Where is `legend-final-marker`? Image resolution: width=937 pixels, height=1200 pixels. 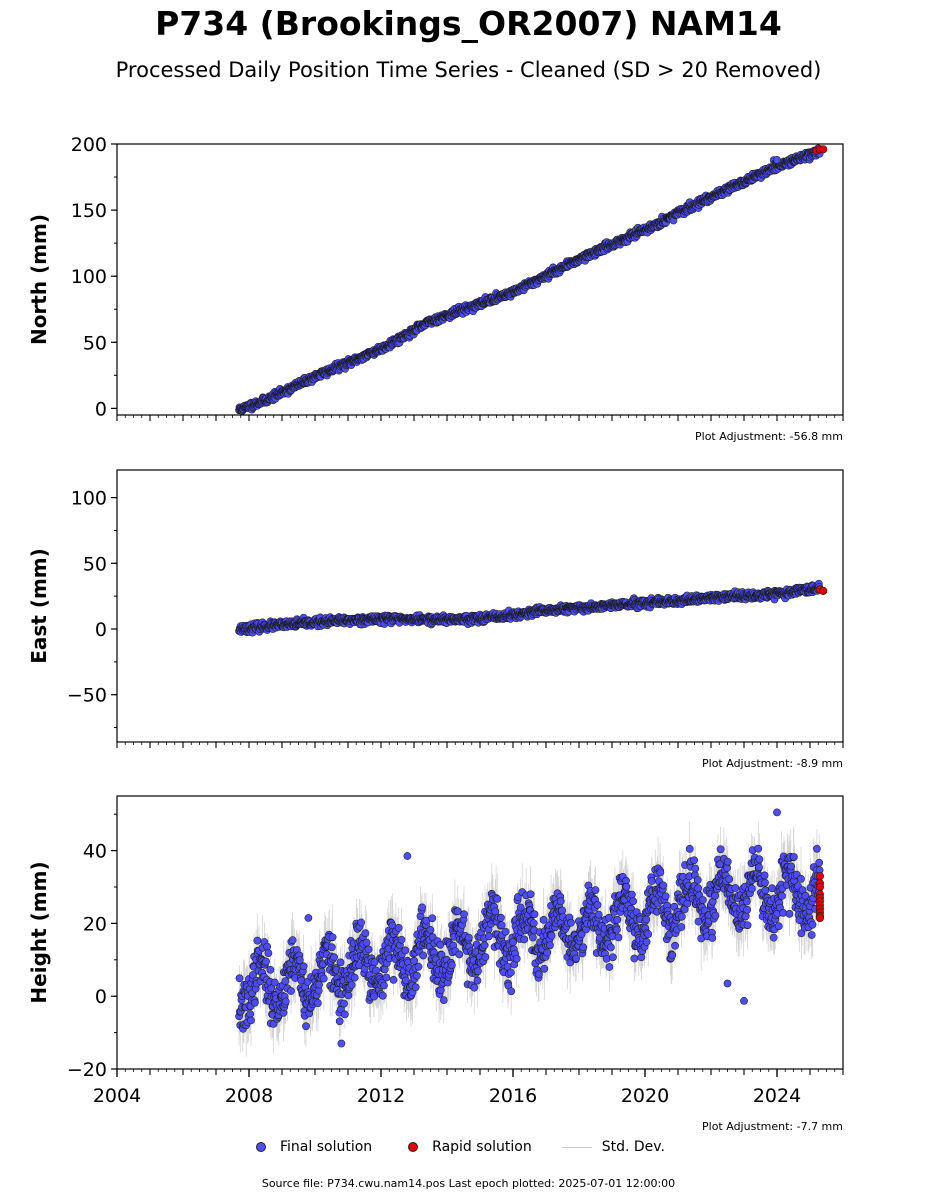
legend-final-marker is located at coordinates (261, 1147).